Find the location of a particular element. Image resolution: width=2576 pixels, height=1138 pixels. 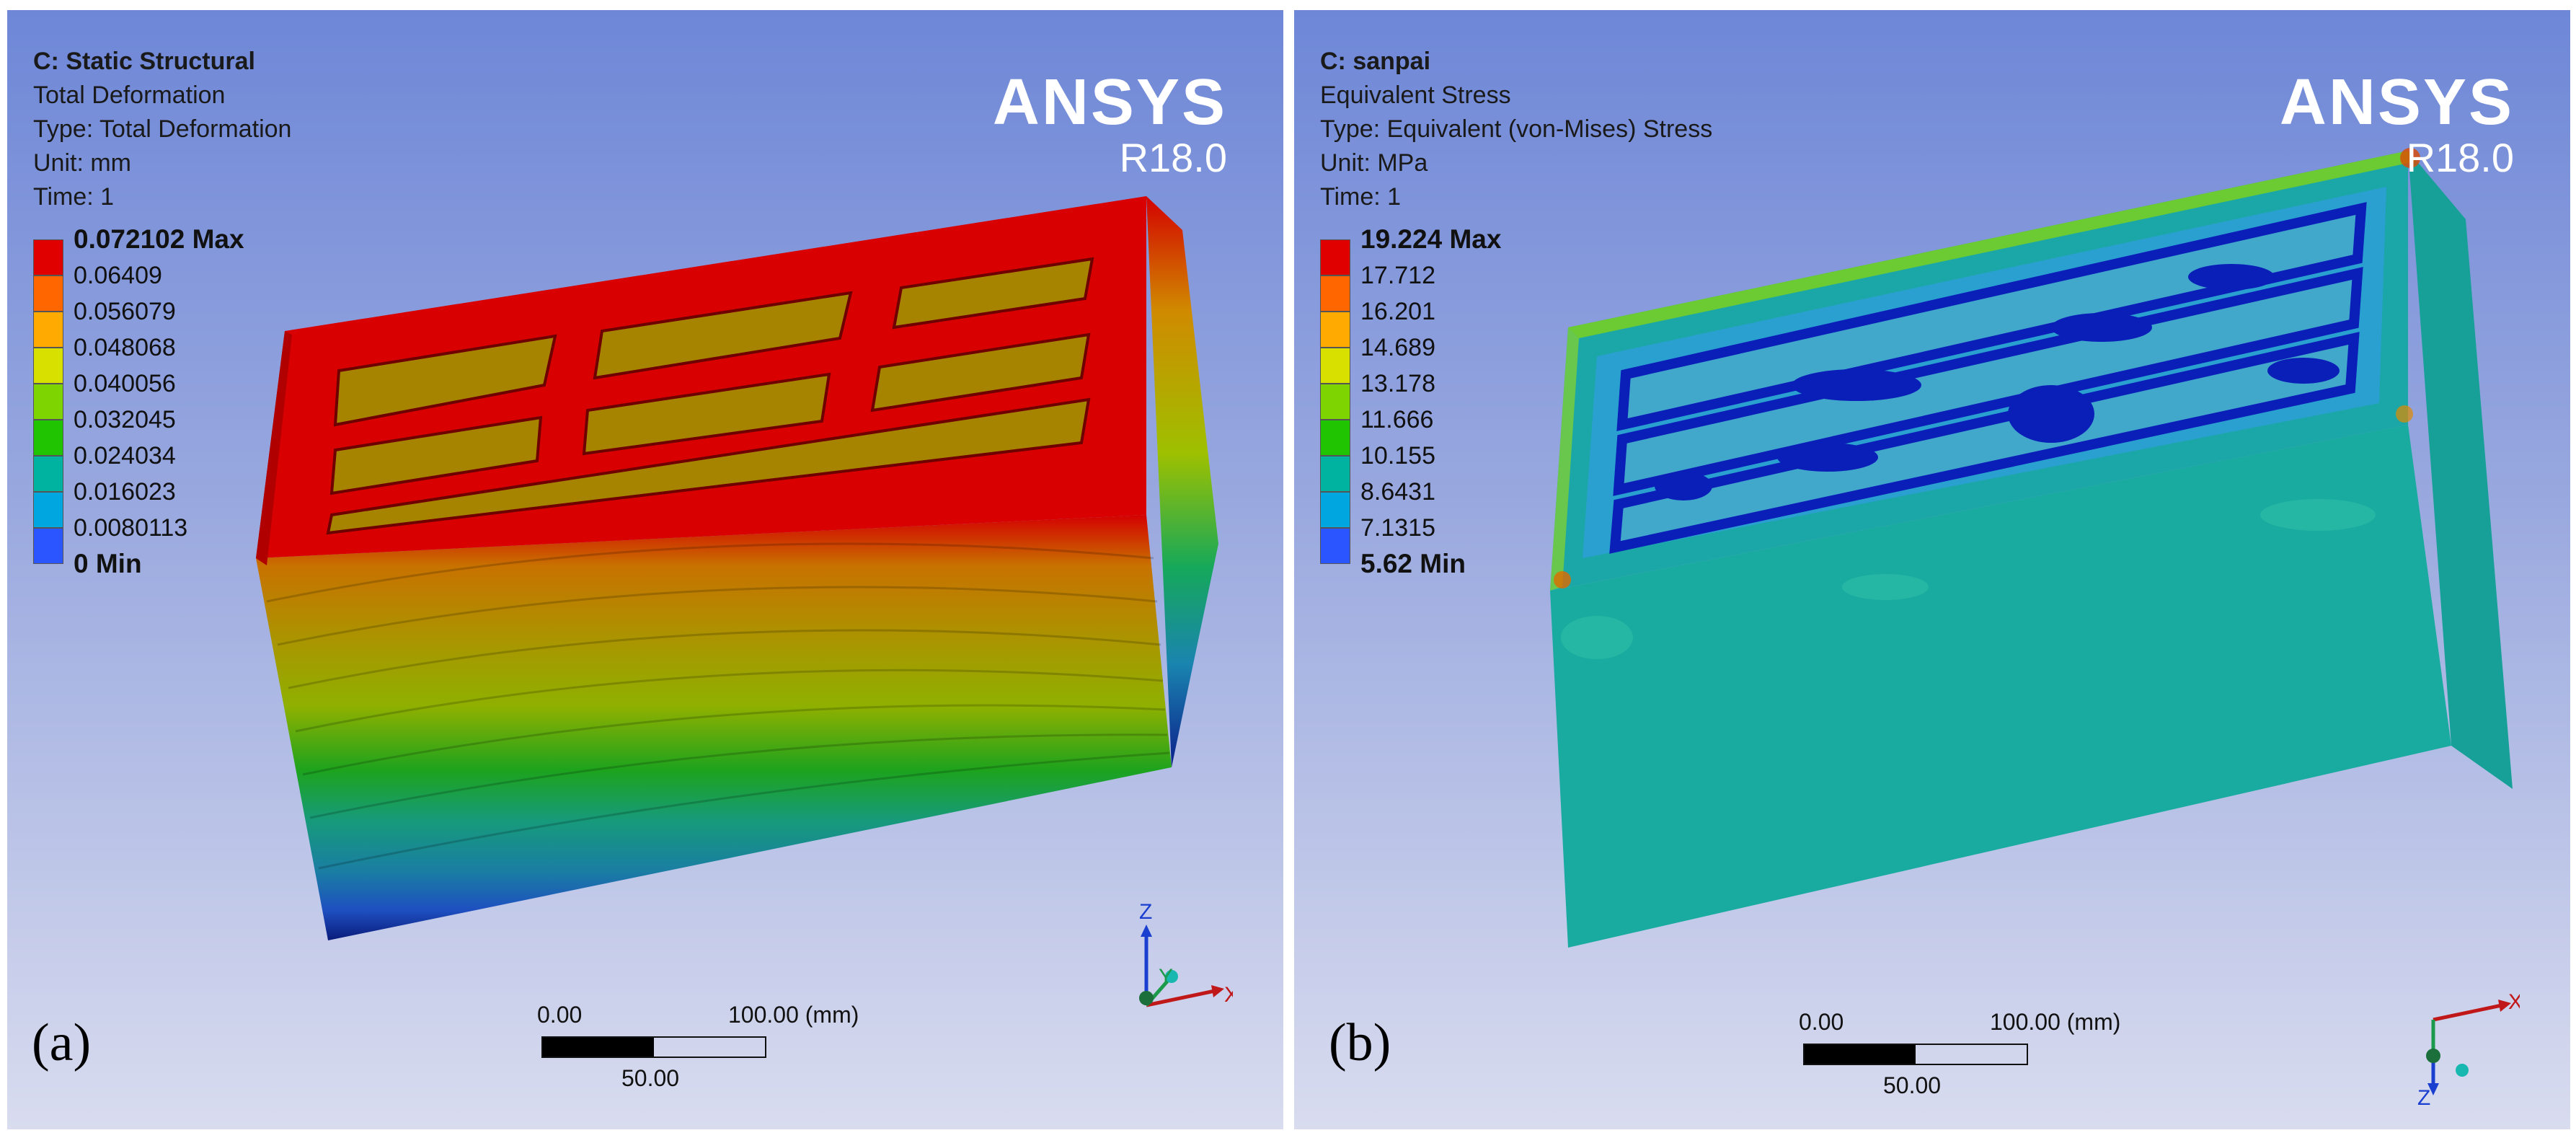

panel-label: (a) is located at coordinates (62, 1043).